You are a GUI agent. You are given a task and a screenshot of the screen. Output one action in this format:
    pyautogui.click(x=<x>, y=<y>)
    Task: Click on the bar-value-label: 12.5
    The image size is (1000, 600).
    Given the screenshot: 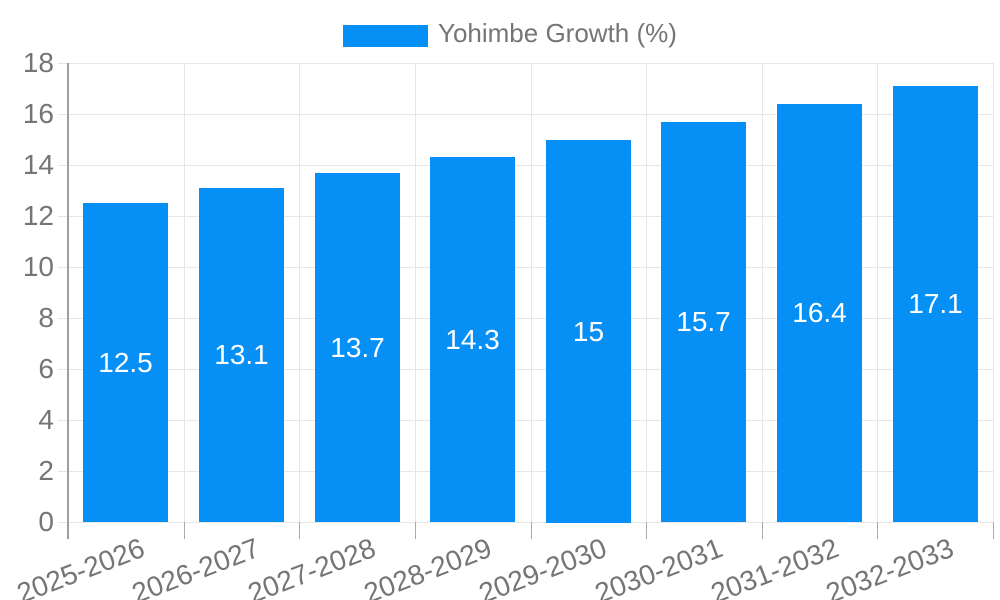 What is the action you would take?
    pyautogui.click(x=125, y=362)
    